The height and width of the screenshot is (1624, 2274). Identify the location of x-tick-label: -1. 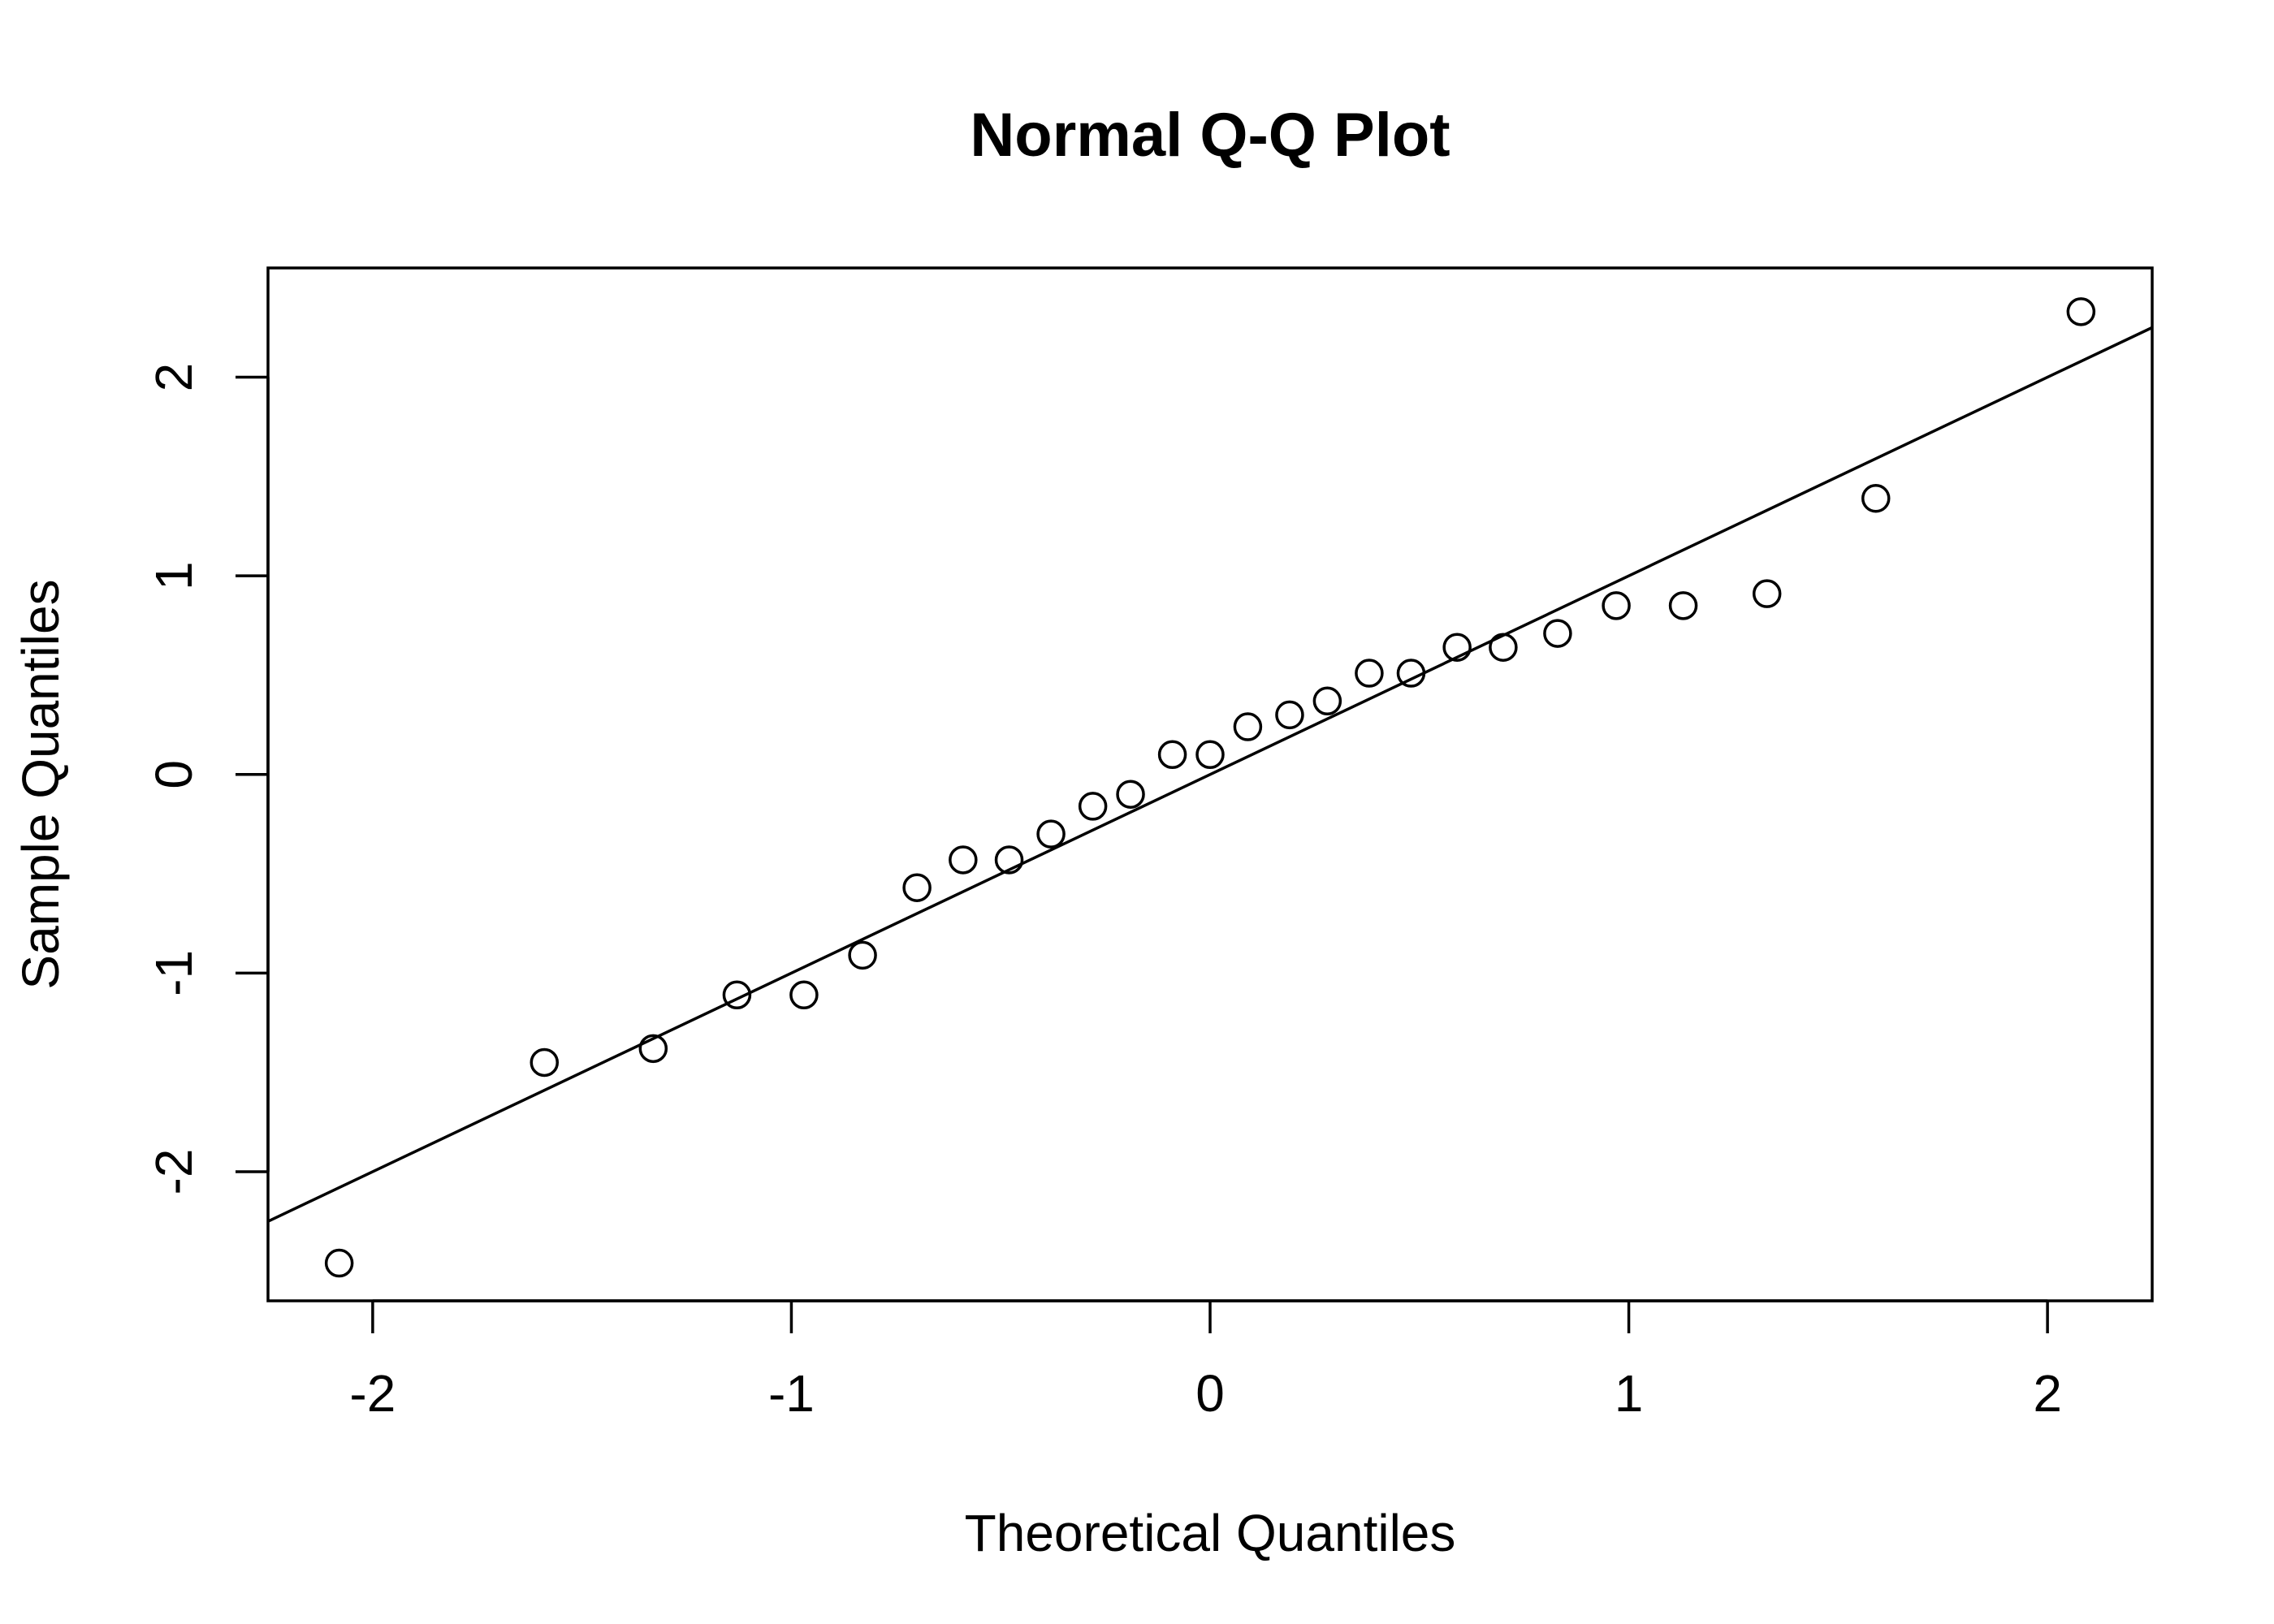
(791, 1394).